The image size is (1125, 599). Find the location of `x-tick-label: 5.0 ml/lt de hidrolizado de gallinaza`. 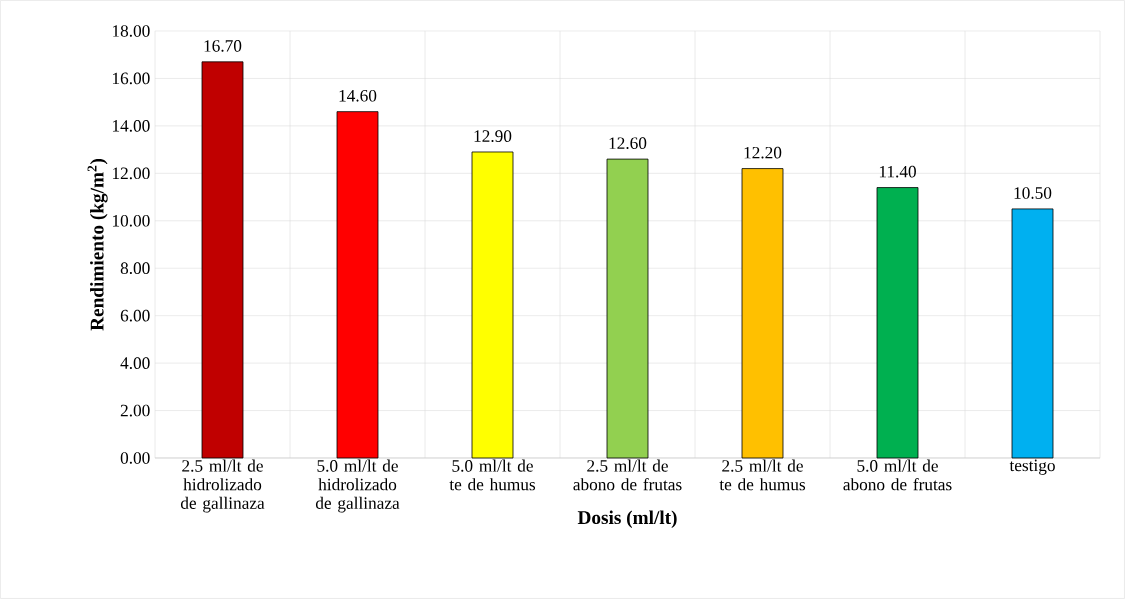

x-tick-label: 5.0 ml/lt de hidrolizado de gallinaza is located at coordinates (357, 486).